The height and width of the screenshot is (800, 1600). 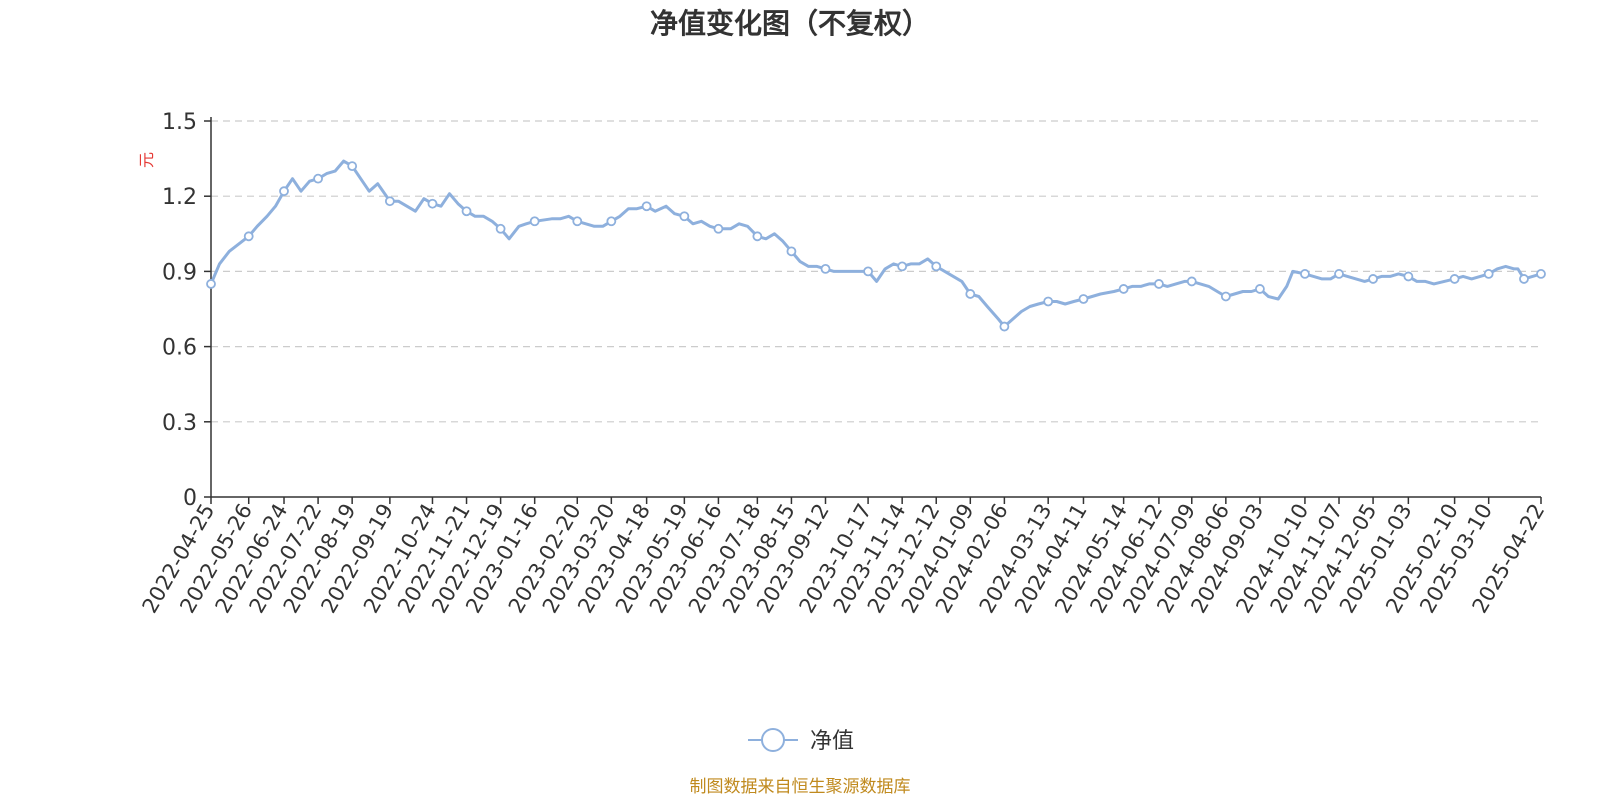 I want to click on y-tick-label: 0, so click(x=190, y=498).